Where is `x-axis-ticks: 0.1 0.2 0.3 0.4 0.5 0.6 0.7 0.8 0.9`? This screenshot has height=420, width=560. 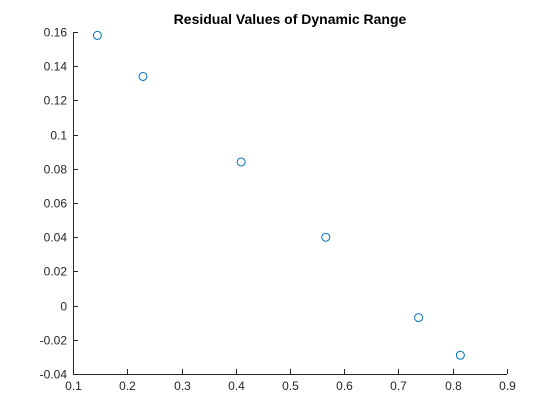
x-axis-ticks: 0.1 0.2 0.3 0.4 0.5 0.6 0.7 0.8 0.9 is located at coordinates (290, 381).